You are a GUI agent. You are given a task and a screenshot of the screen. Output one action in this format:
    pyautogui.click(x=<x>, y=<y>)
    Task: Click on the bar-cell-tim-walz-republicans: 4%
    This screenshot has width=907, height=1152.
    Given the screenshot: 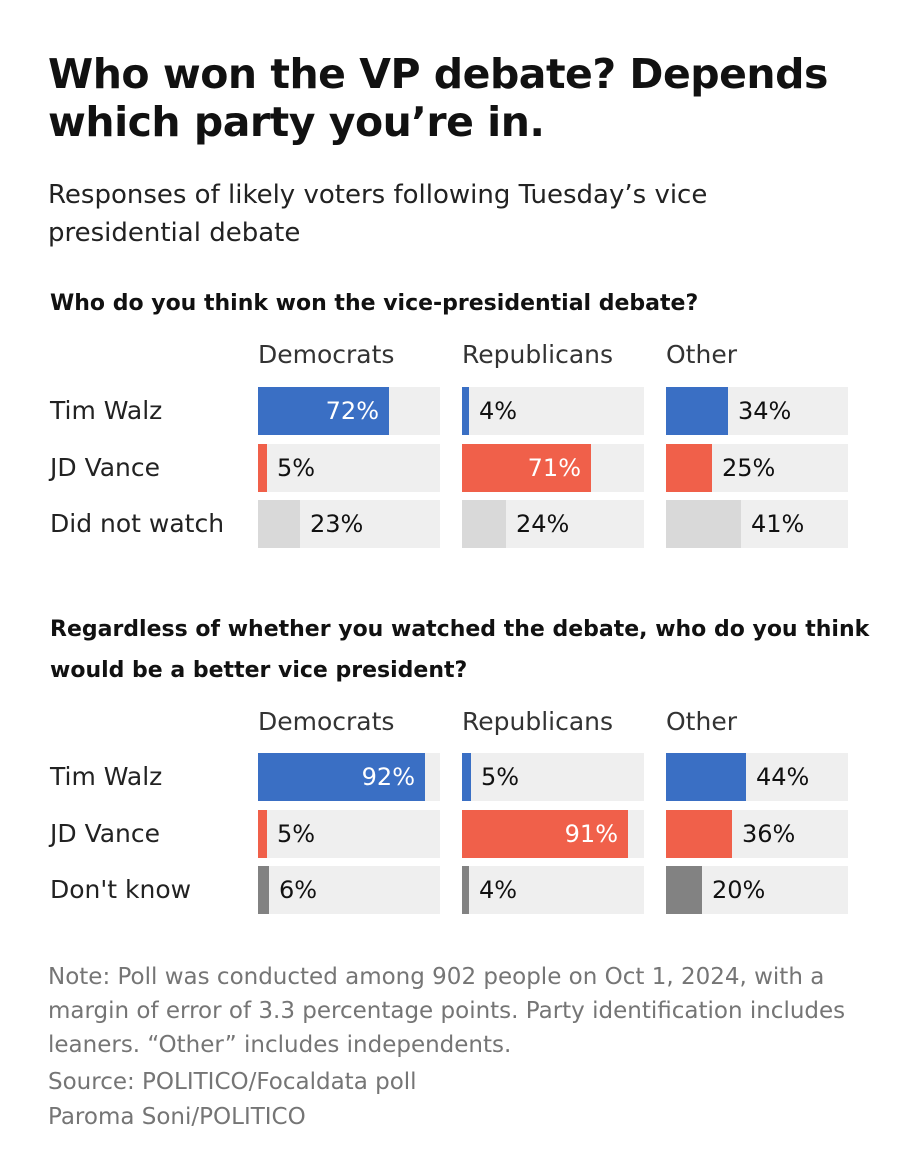 What is the action you would take?
    pyautogui.click(x=553, y=411)
    